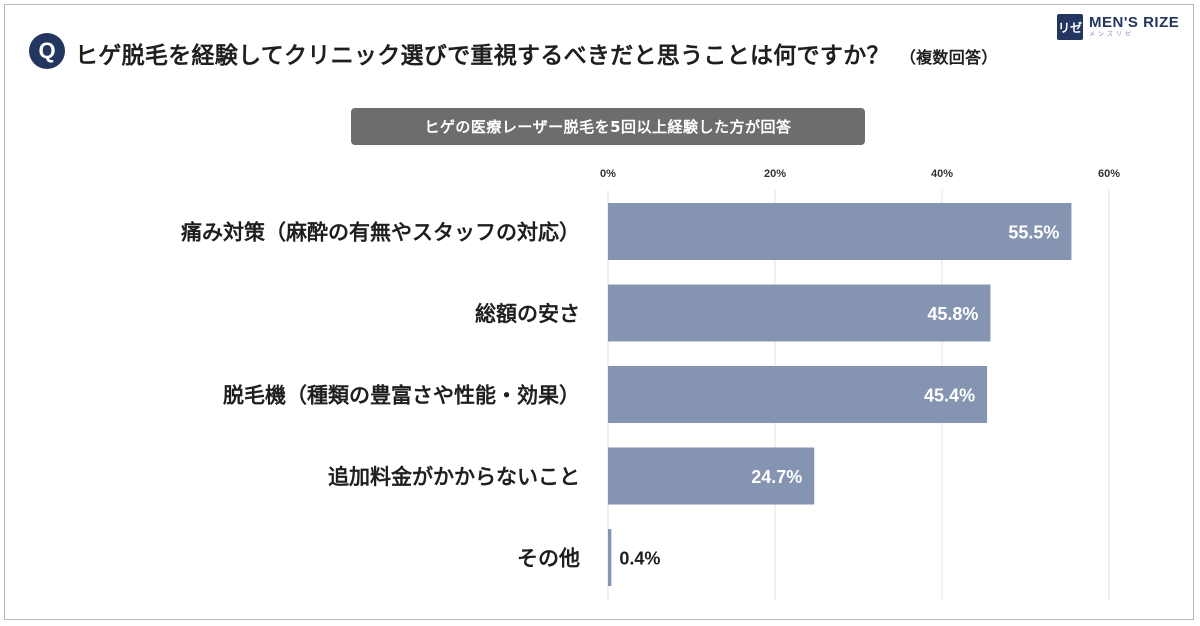 The height and width of the screenshot is (626, 1200). I want to click on data-label: 55.5%, so click(1033, 233).